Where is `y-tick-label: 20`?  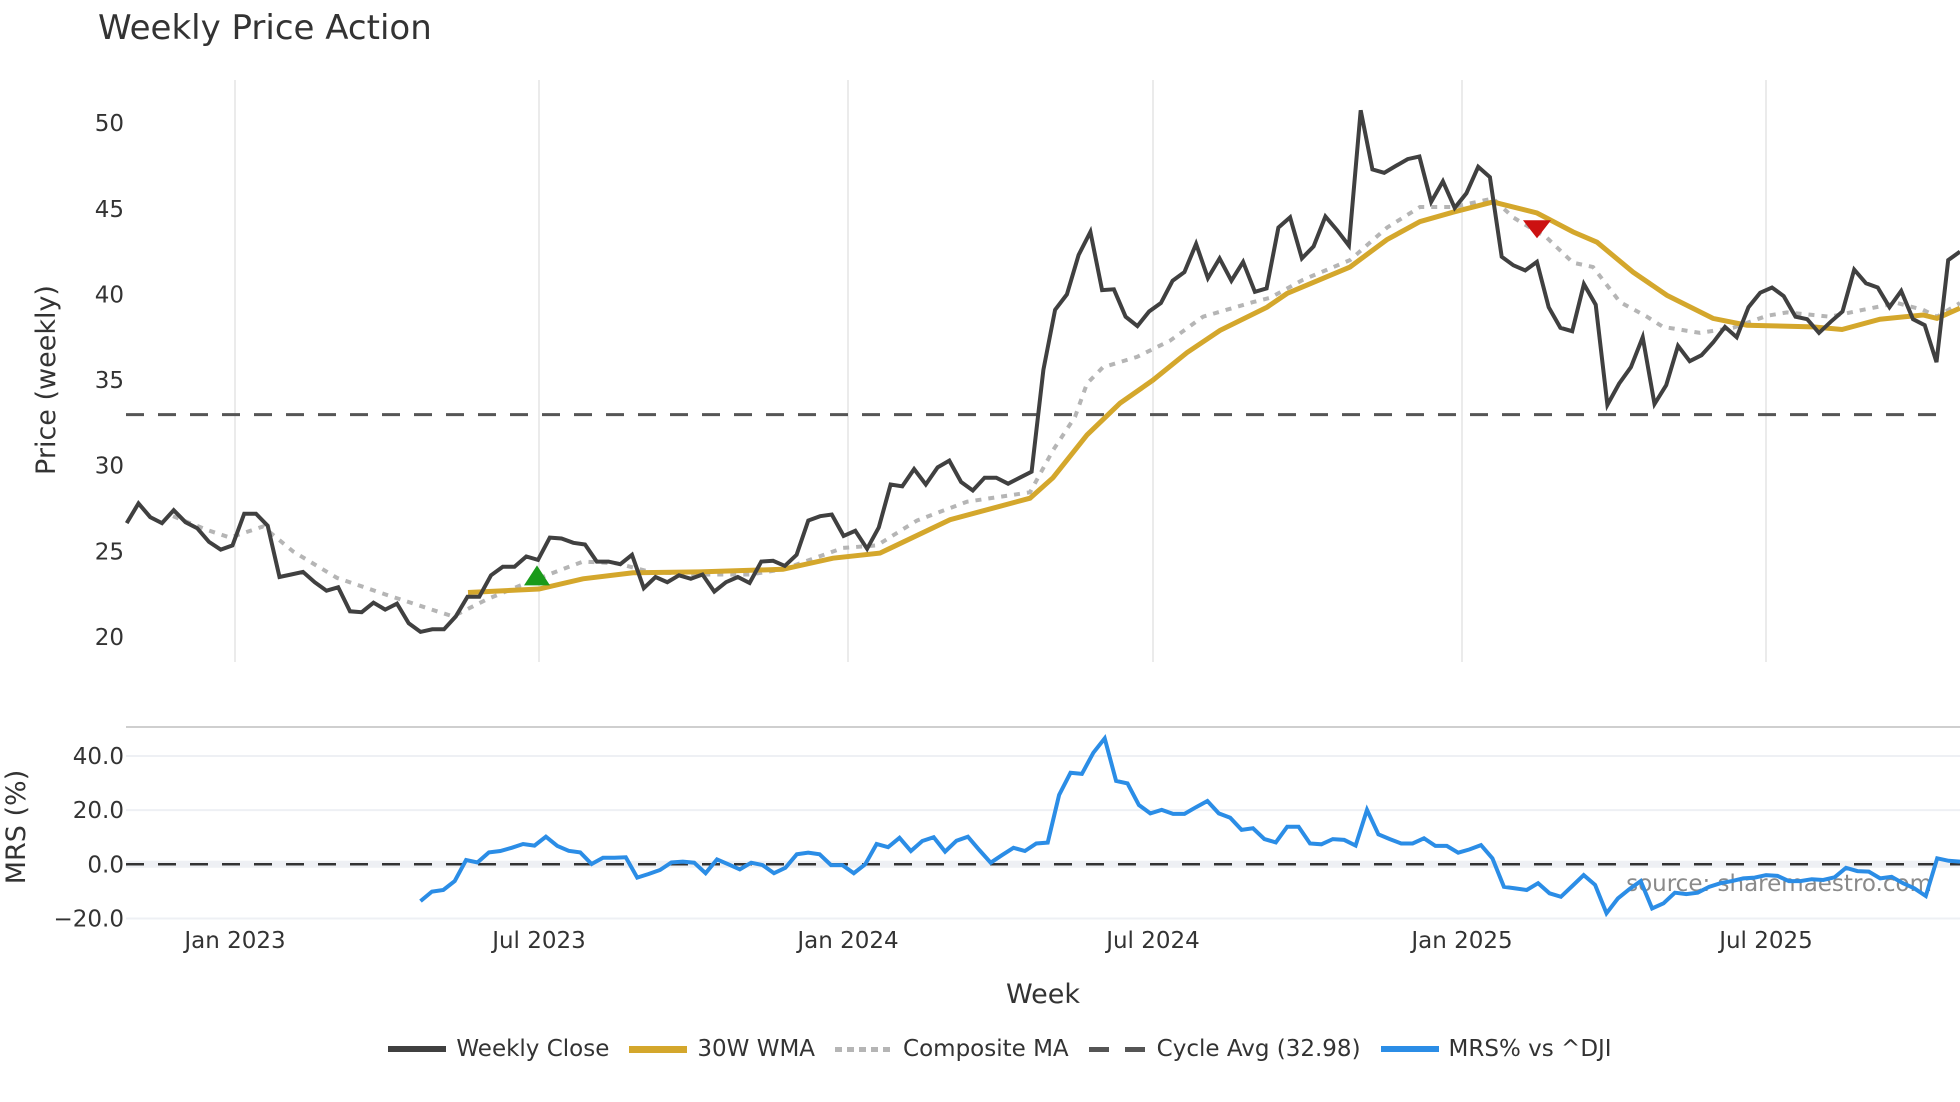 y-tick-label: 20 is located at coordinates (109, 638).